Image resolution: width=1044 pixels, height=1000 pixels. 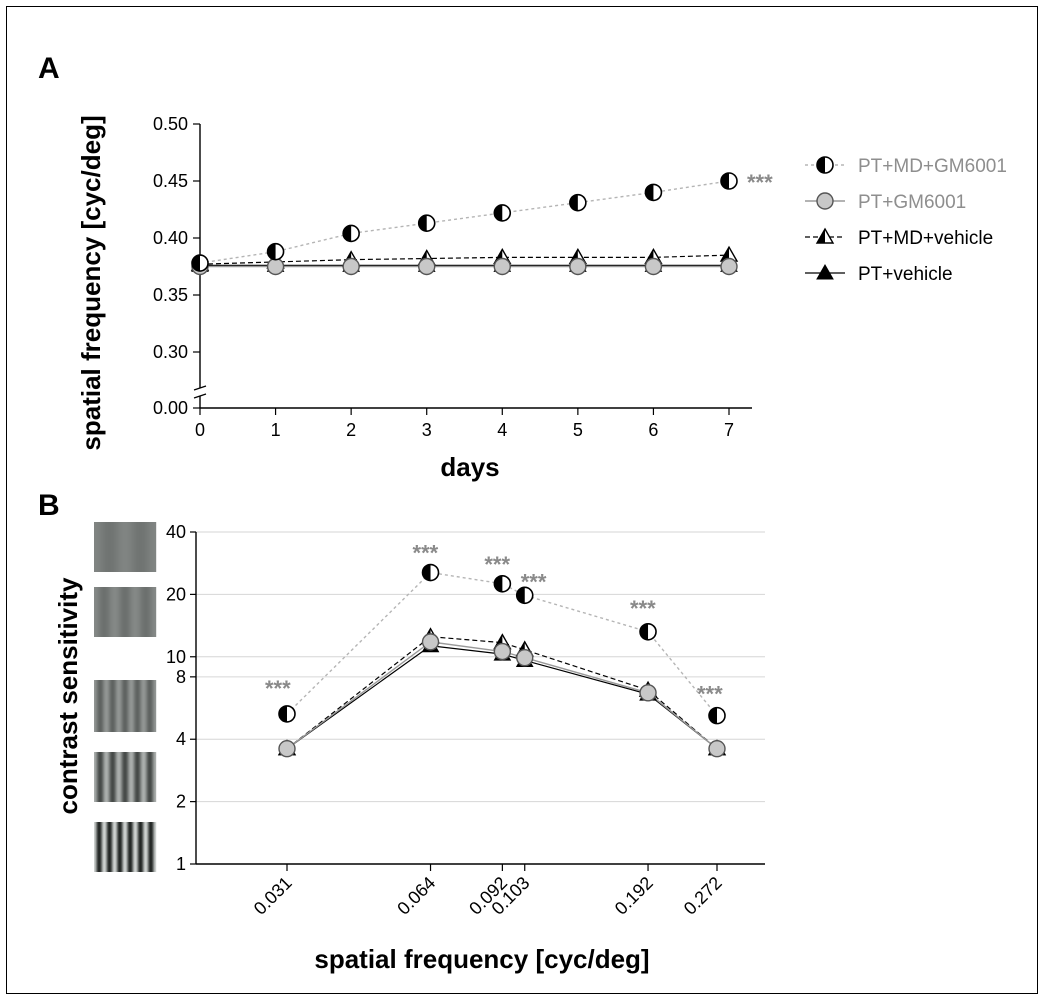 I want to click on panel-b-grating-thumbnails, so click(x=125, y=697).